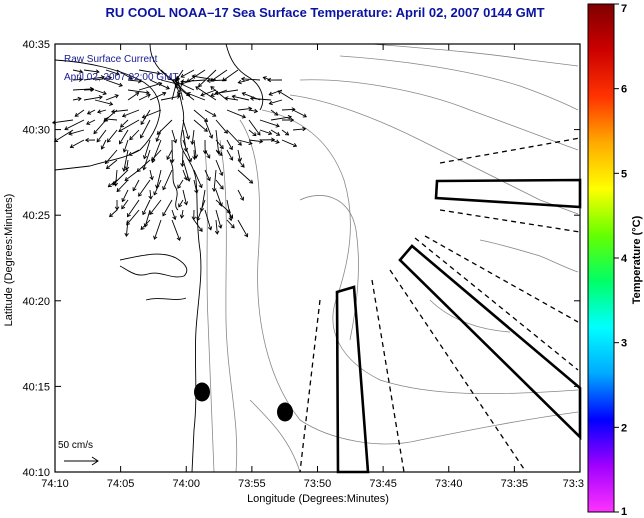 Image resolution: width=644 pixels, height=518 pixels. What do you see at coordinates (36, 45) in the screenshot?
I see `y-tick-label: 40:35` at bounding box center [36, 45].